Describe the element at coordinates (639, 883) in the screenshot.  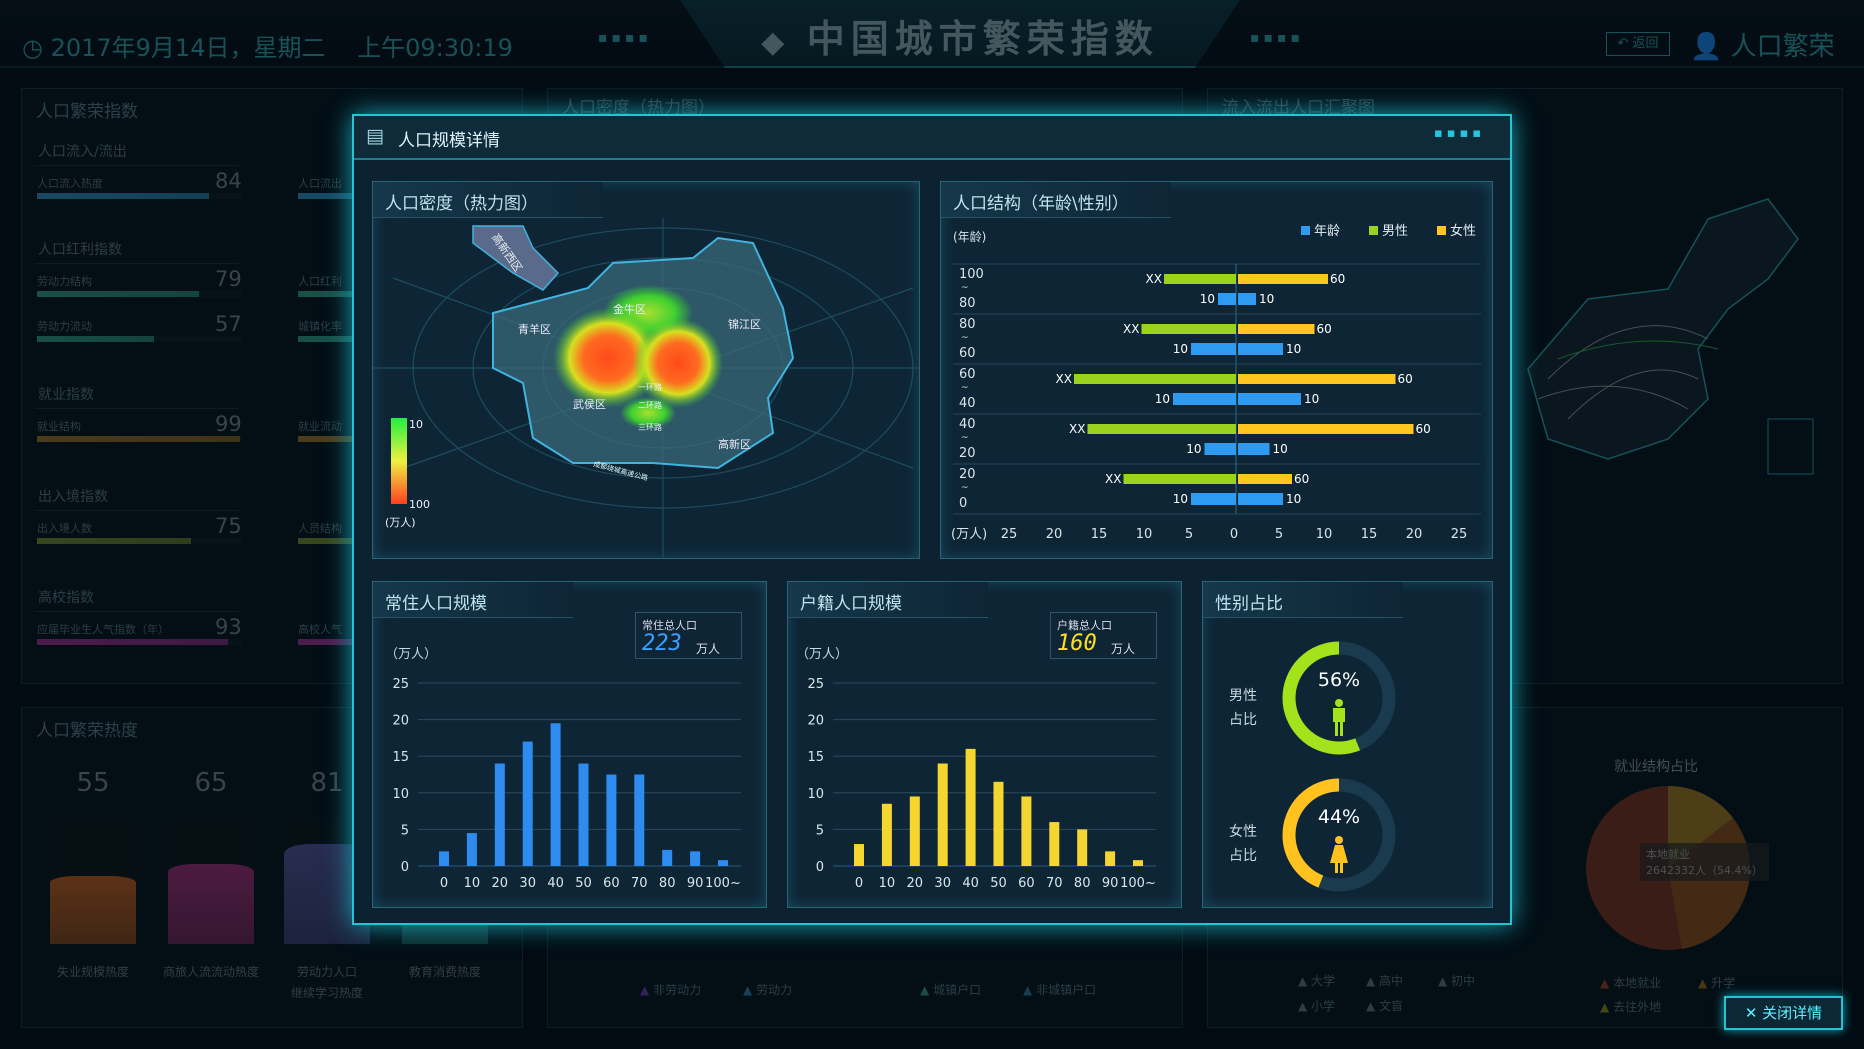
I see `x-tick-label: 70` at that location.